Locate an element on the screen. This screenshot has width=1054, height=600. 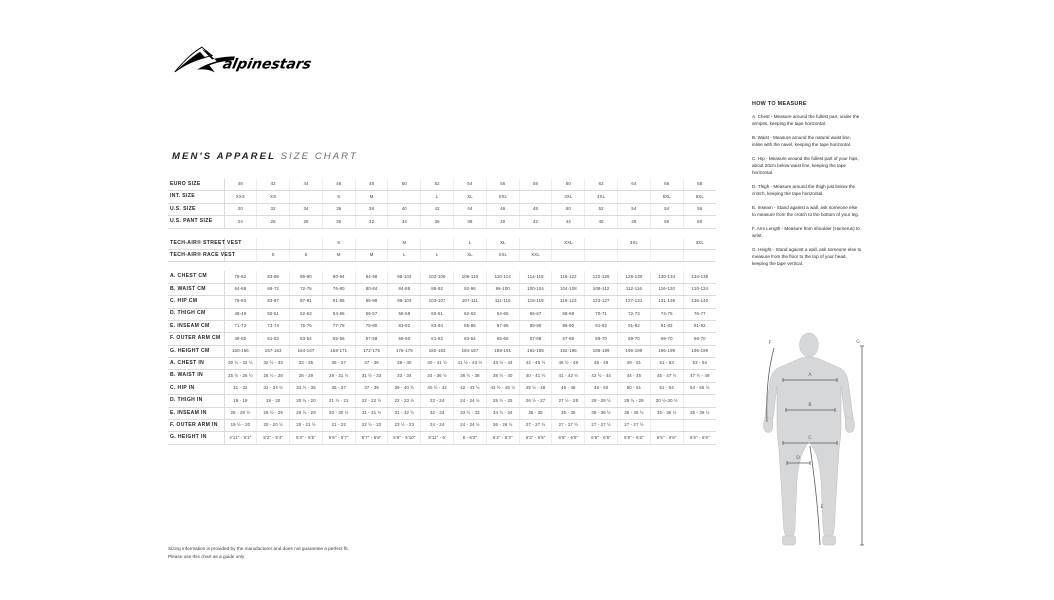
table-cell: 100-104 is located at coordinates (536, 290).